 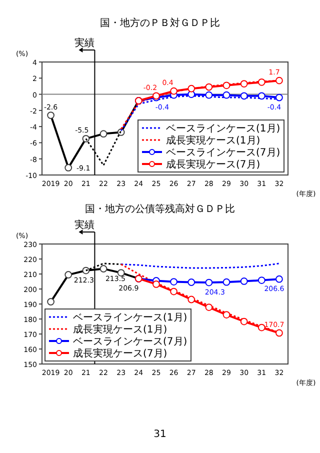 I want to click on chart-title: 国・地方のＰＢ対ＧＤＰ比, so click(x=160, y=23).